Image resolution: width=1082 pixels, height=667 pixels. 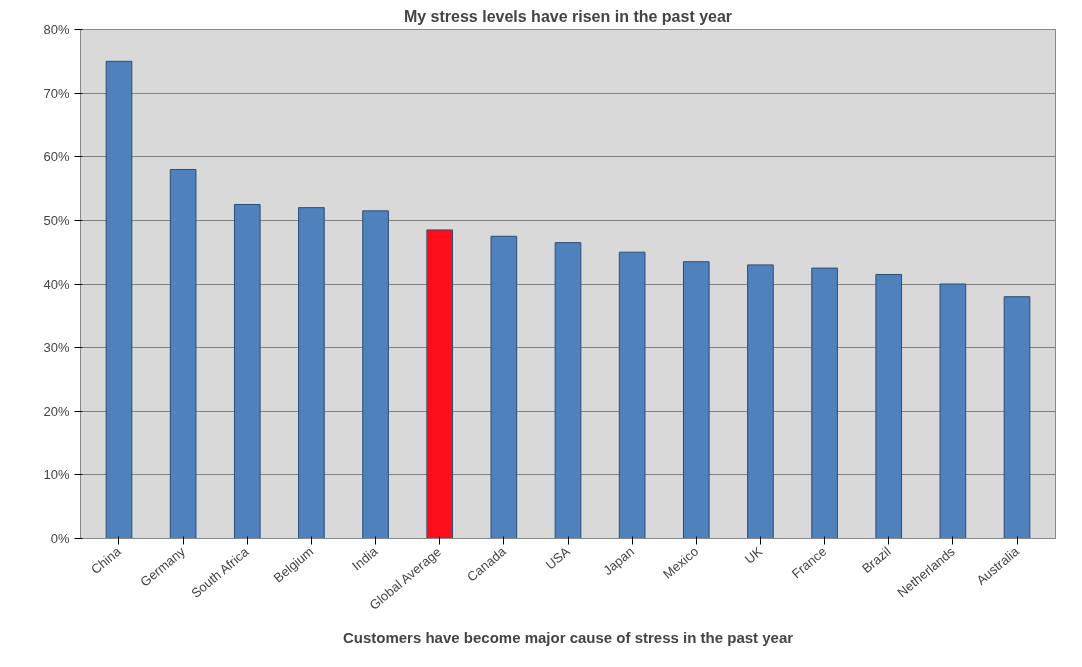 What do you see at coordinates (56, 475) in the screenshot?
I see `y-tick-label: 10%` at bounding box center [56, 475].